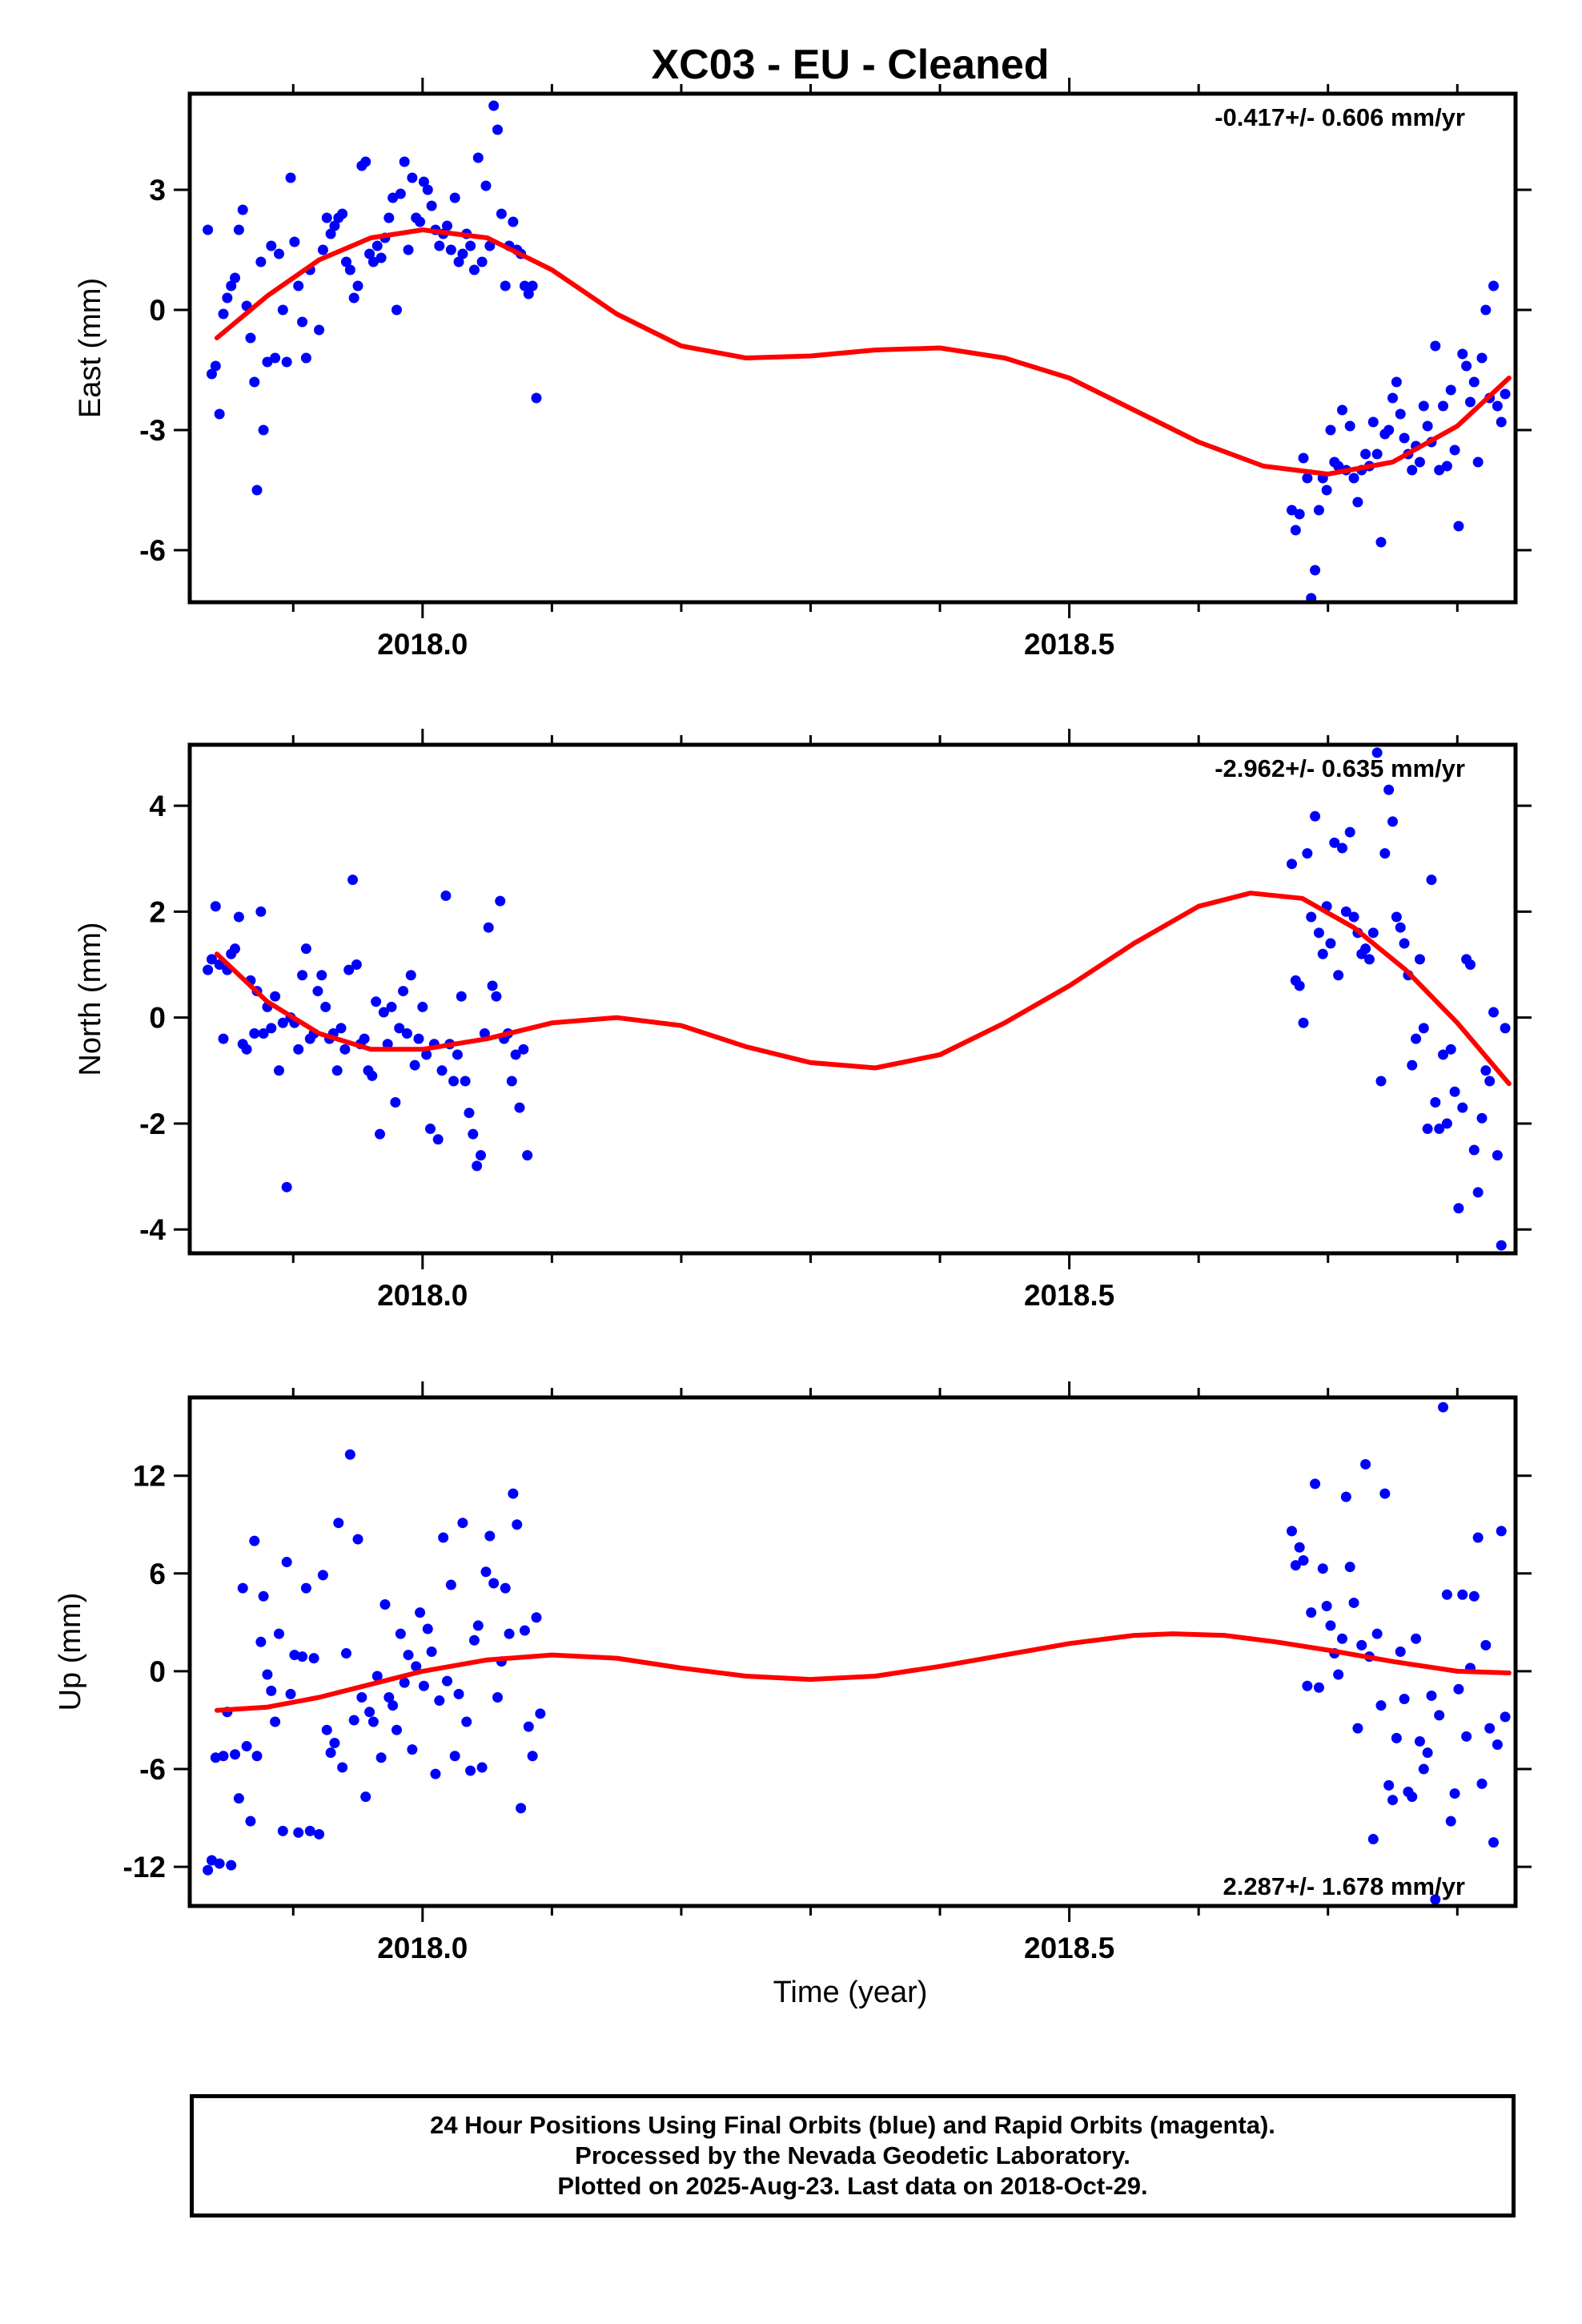  I want to click on east-fit-line, so click(863, 351).